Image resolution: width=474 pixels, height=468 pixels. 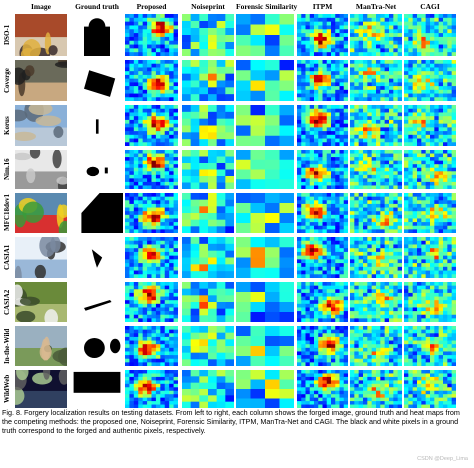 I want to click on cell-r1-c1, so click(x=97, y=80).